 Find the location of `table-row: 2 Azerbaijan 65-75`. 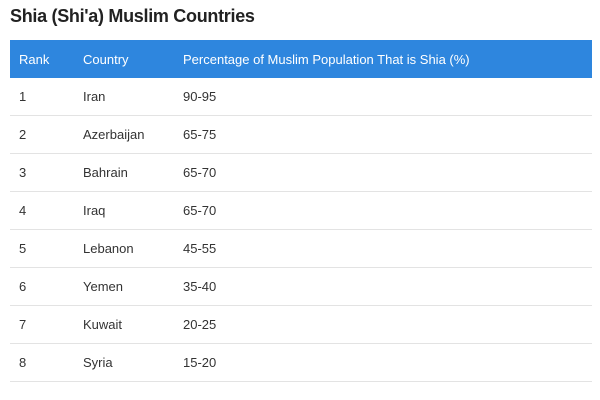

table-row: 2 Azerbaijan 65-75 is located at coordinates (301, 134).